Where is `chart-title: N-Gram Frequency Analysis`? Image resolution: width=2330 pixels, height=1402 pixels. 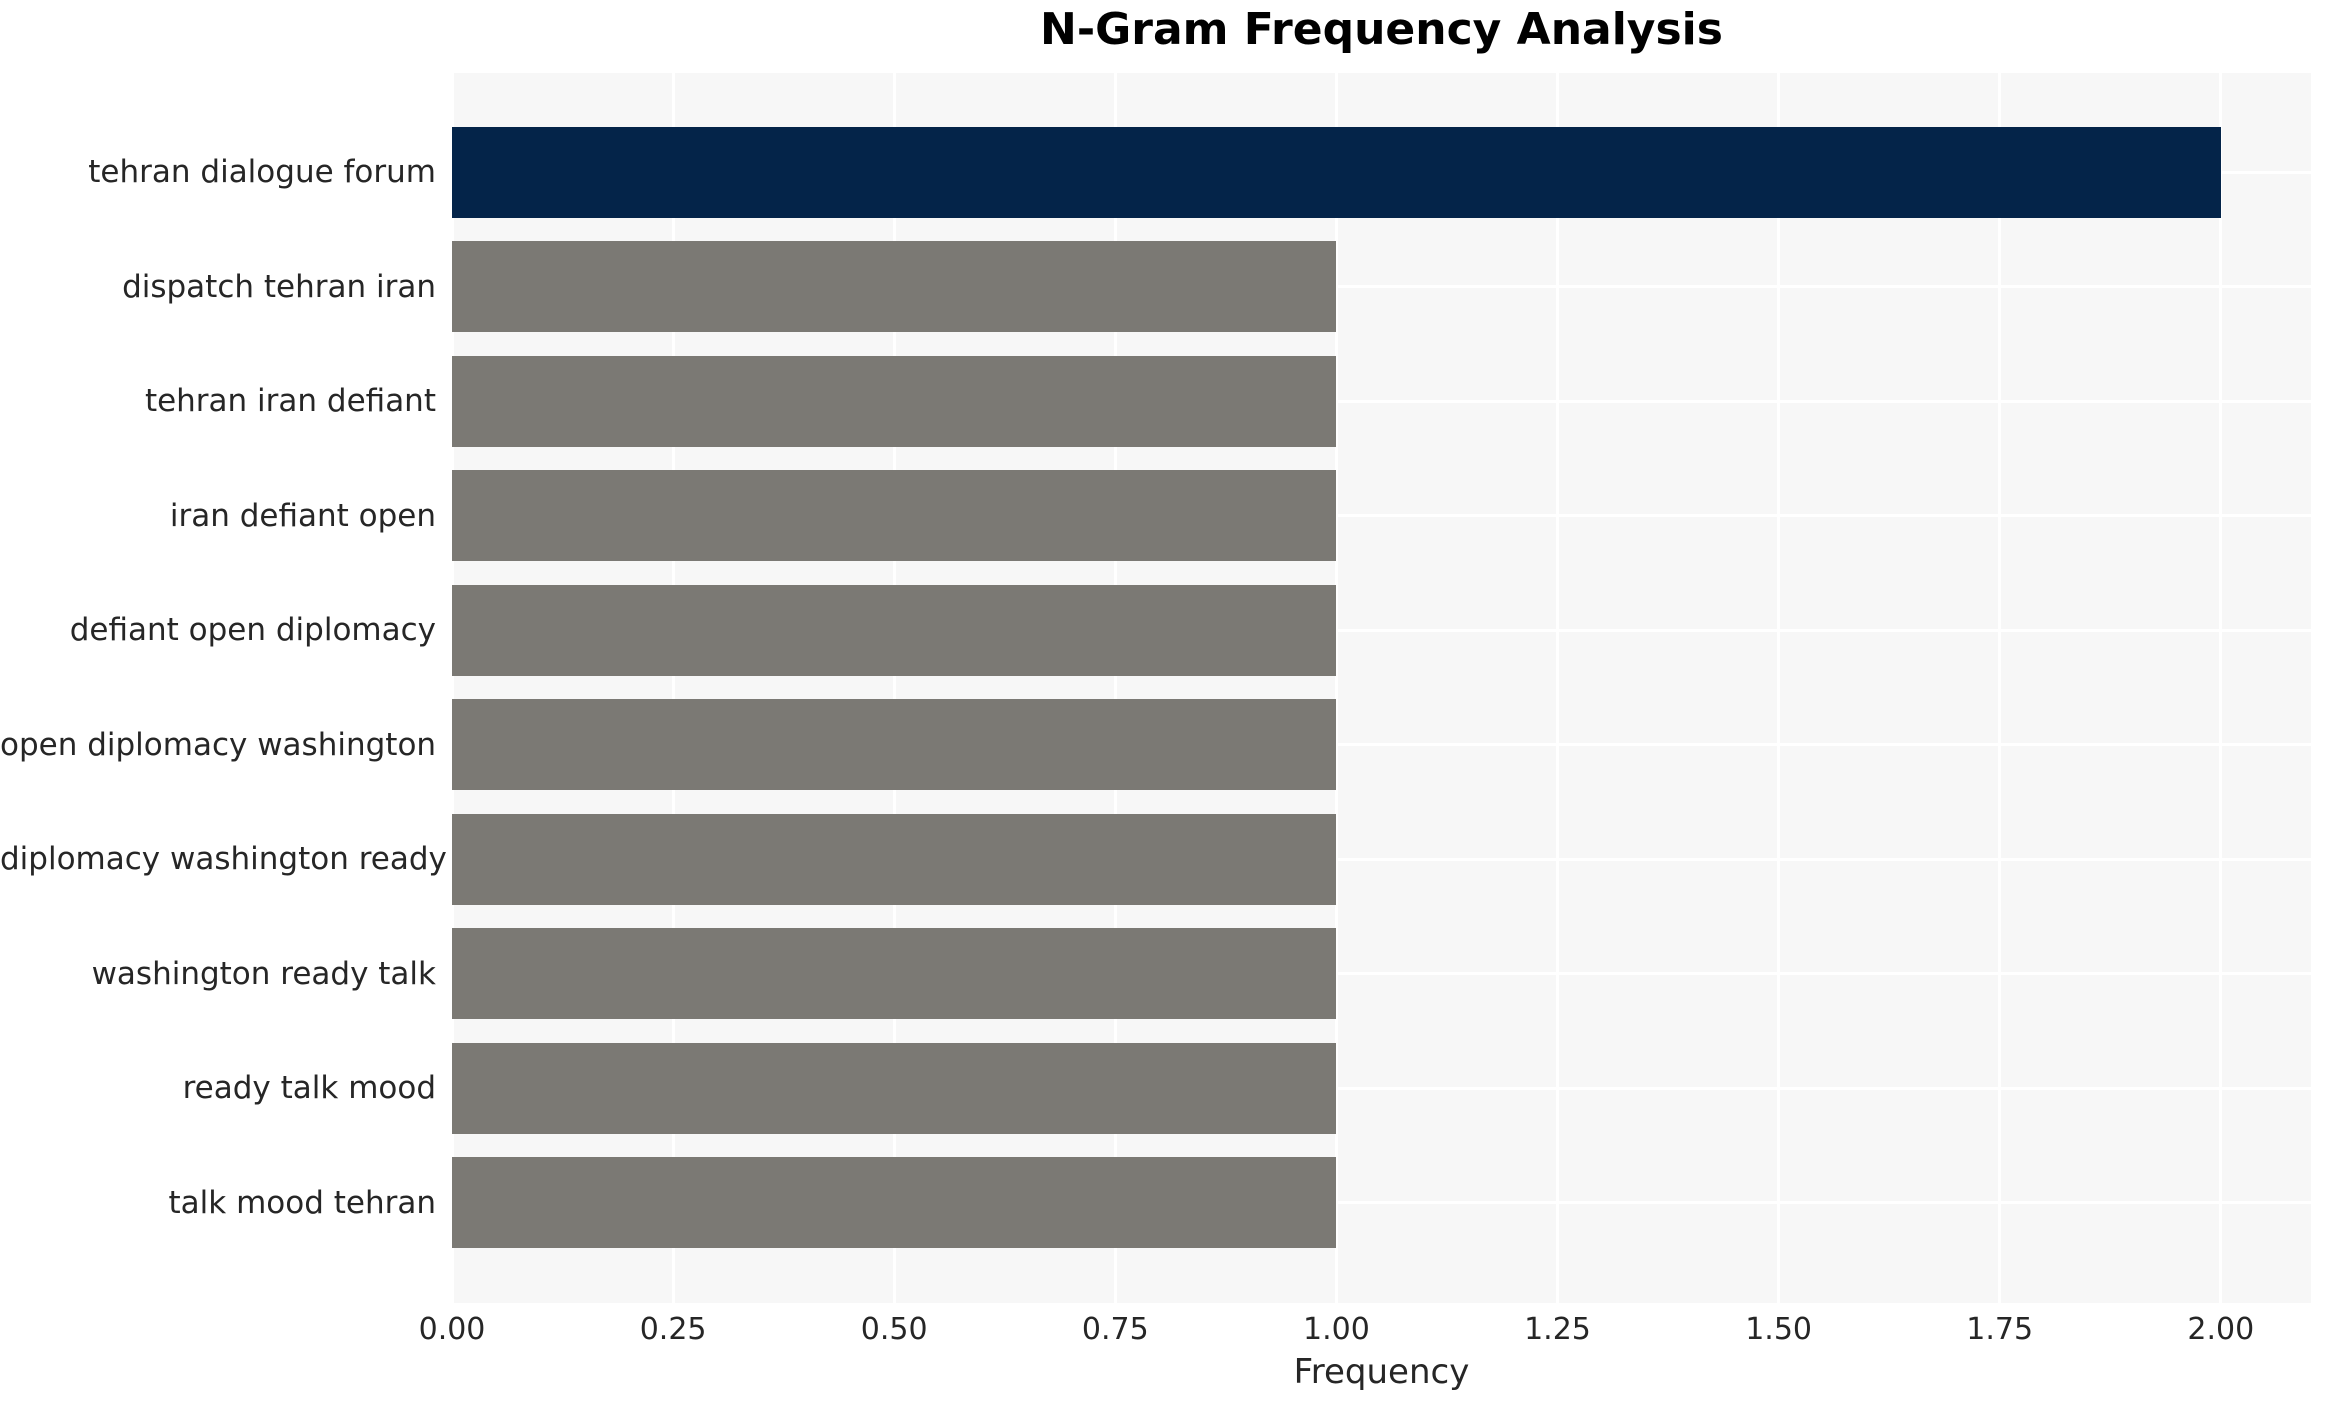
chart-title: N-Gram Frequency Analysis is located at coordinates (1381, 29).